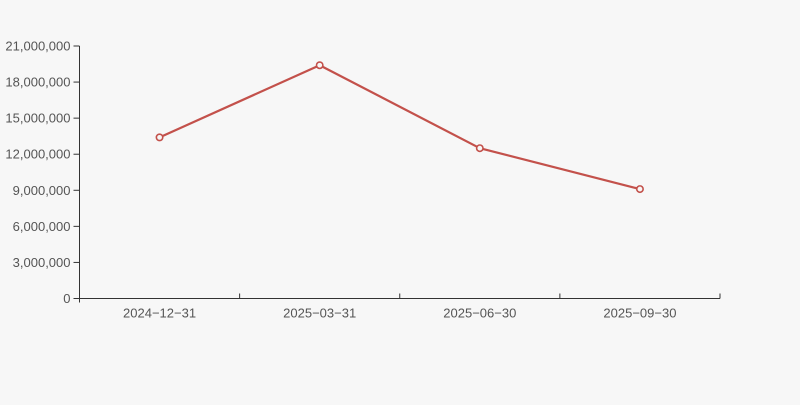 The width and height of the screenshot is (800, 405). I want to click on x-axis-tick-label: 2025−06−30, so click(479, 313).